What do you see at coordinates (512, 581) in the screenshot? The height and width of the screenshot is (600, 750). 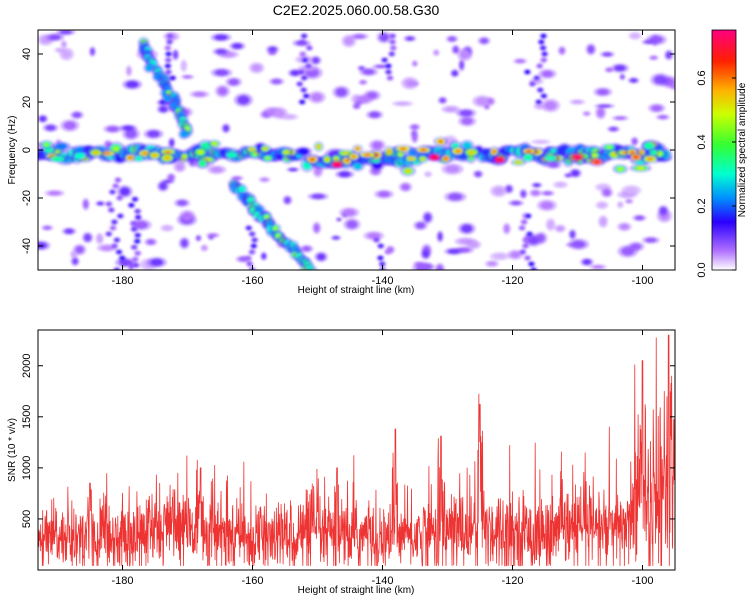 I see `x-tick-label: -120` at bounding box center [512, 581].